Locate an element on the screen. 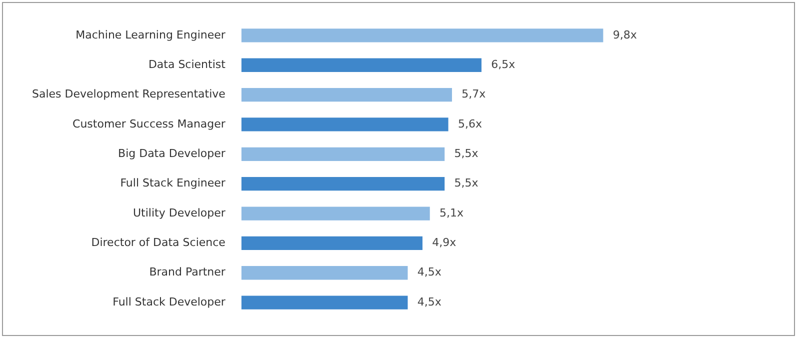 The height and width of the screenshot is (338, 797). y-tick-label: Brand Partner is located at coordinates (187, 272).